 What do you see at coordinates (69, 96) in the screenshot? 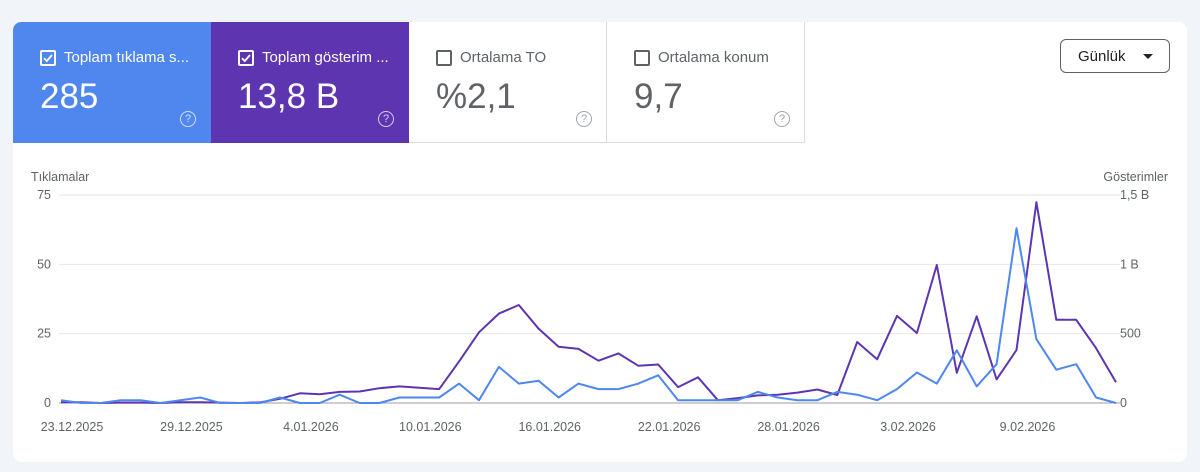
I see `metric-value: 285` at bounding box center [69, 96].